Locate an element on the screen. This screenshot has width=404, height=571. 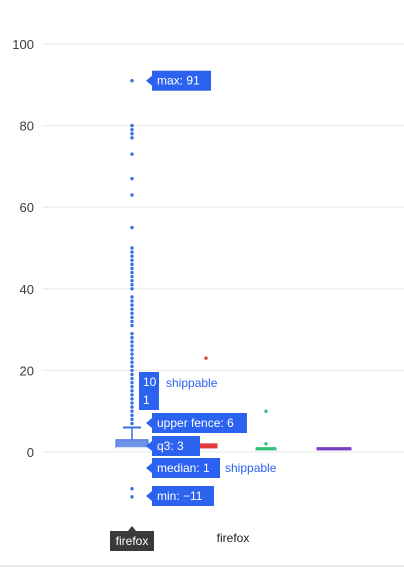
y-tick-label: 20 is located at coordinates (27, 370).